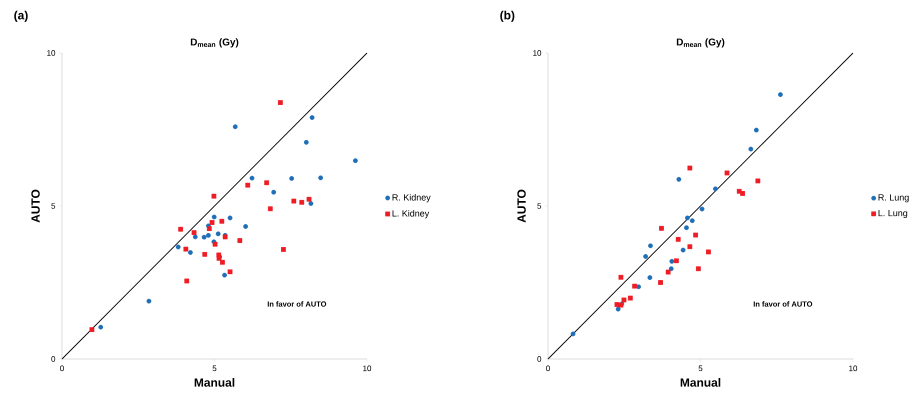 This screenshot has height=408, width=920. What do you see at coordinates (411, 214) in the screenshot?
I see `legend-label: L. Kidney` at bounding box center [411, 214].